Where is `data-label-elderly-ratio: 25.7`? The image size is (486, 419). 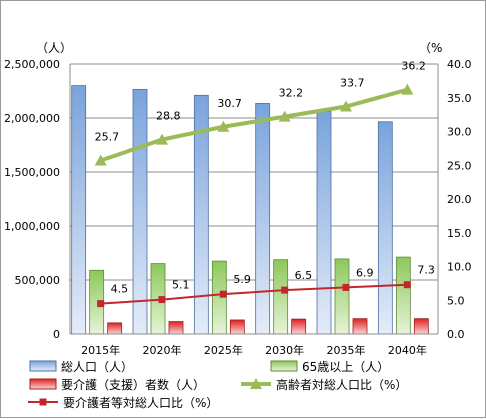 data-label-elderly-ratio: 25.7 is located at coordinates (107, 137).